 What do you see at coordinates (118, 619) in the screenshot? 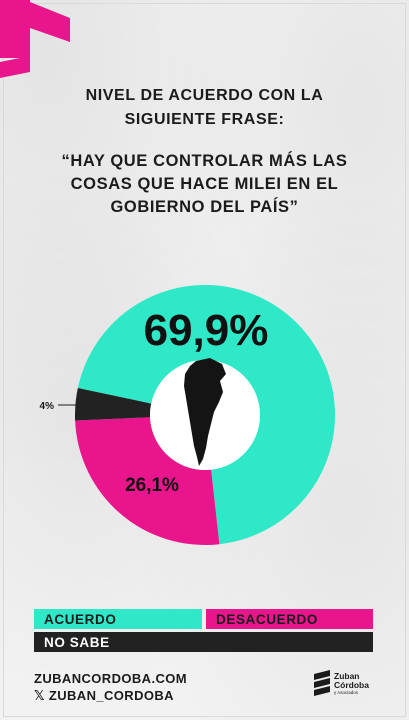
I see `legend-acuerdo: ACUERDO` at bounding box center [118, 619].